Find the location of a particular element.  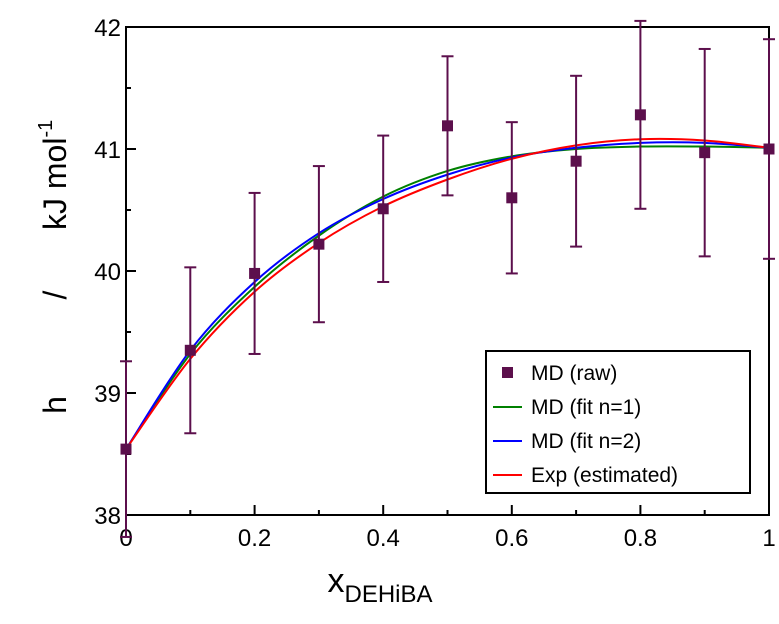

x-tick-label: 0.4 is located at coordinates (383, 538).